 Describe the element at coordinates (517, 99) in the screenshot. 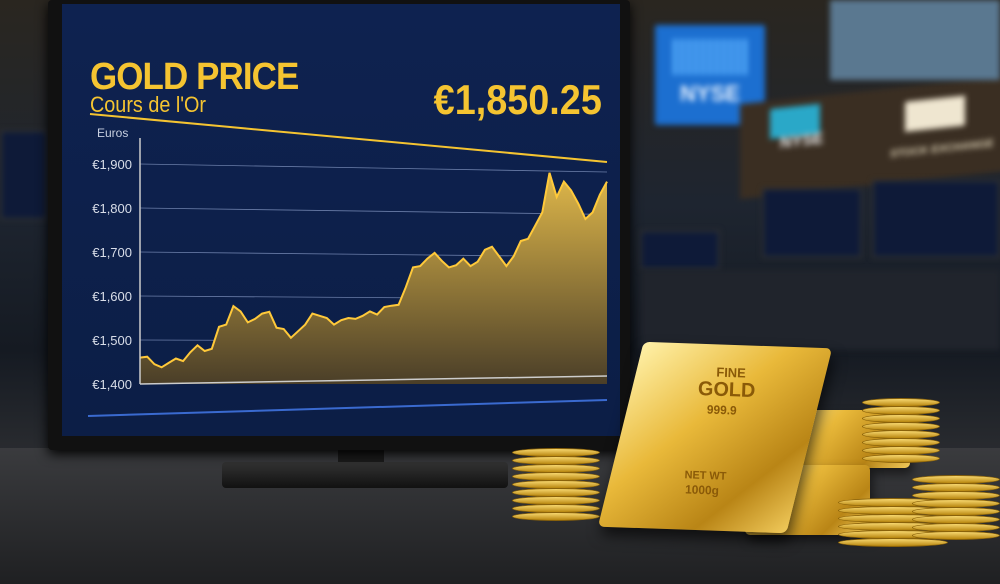

I see `current-price: €1,850.25` at that location.